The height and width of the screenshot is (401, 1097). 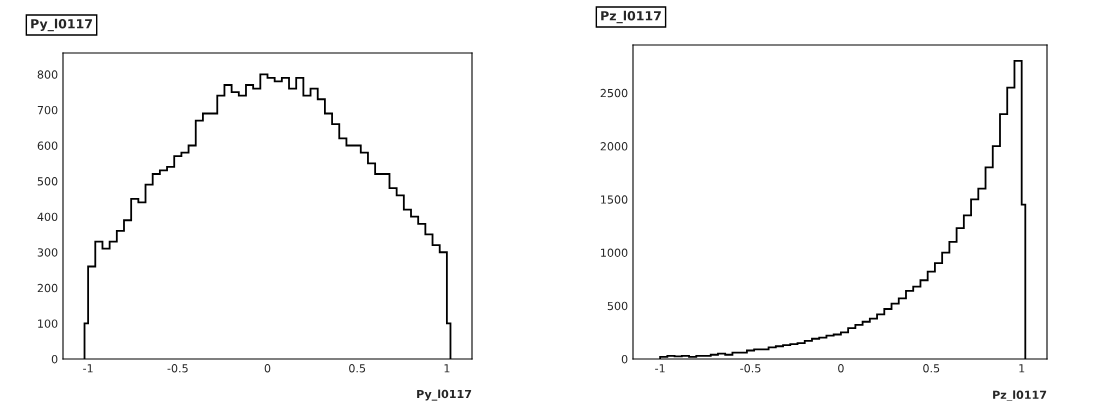 I want to click on y-tick-label: 700, so click(x=47, y=110).